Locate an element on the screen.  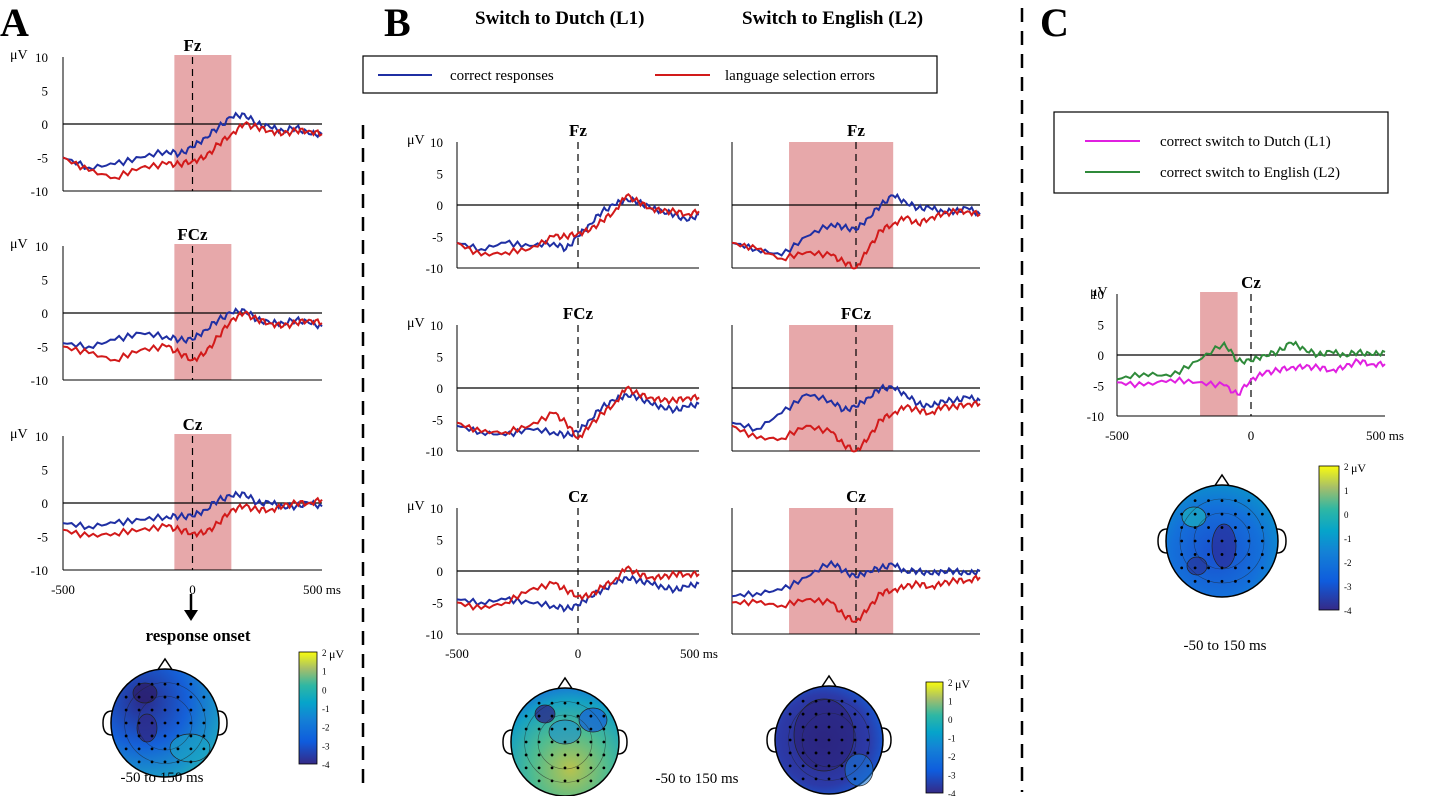
colorbar-tick: 2 is located at coordinates (1346, 467).